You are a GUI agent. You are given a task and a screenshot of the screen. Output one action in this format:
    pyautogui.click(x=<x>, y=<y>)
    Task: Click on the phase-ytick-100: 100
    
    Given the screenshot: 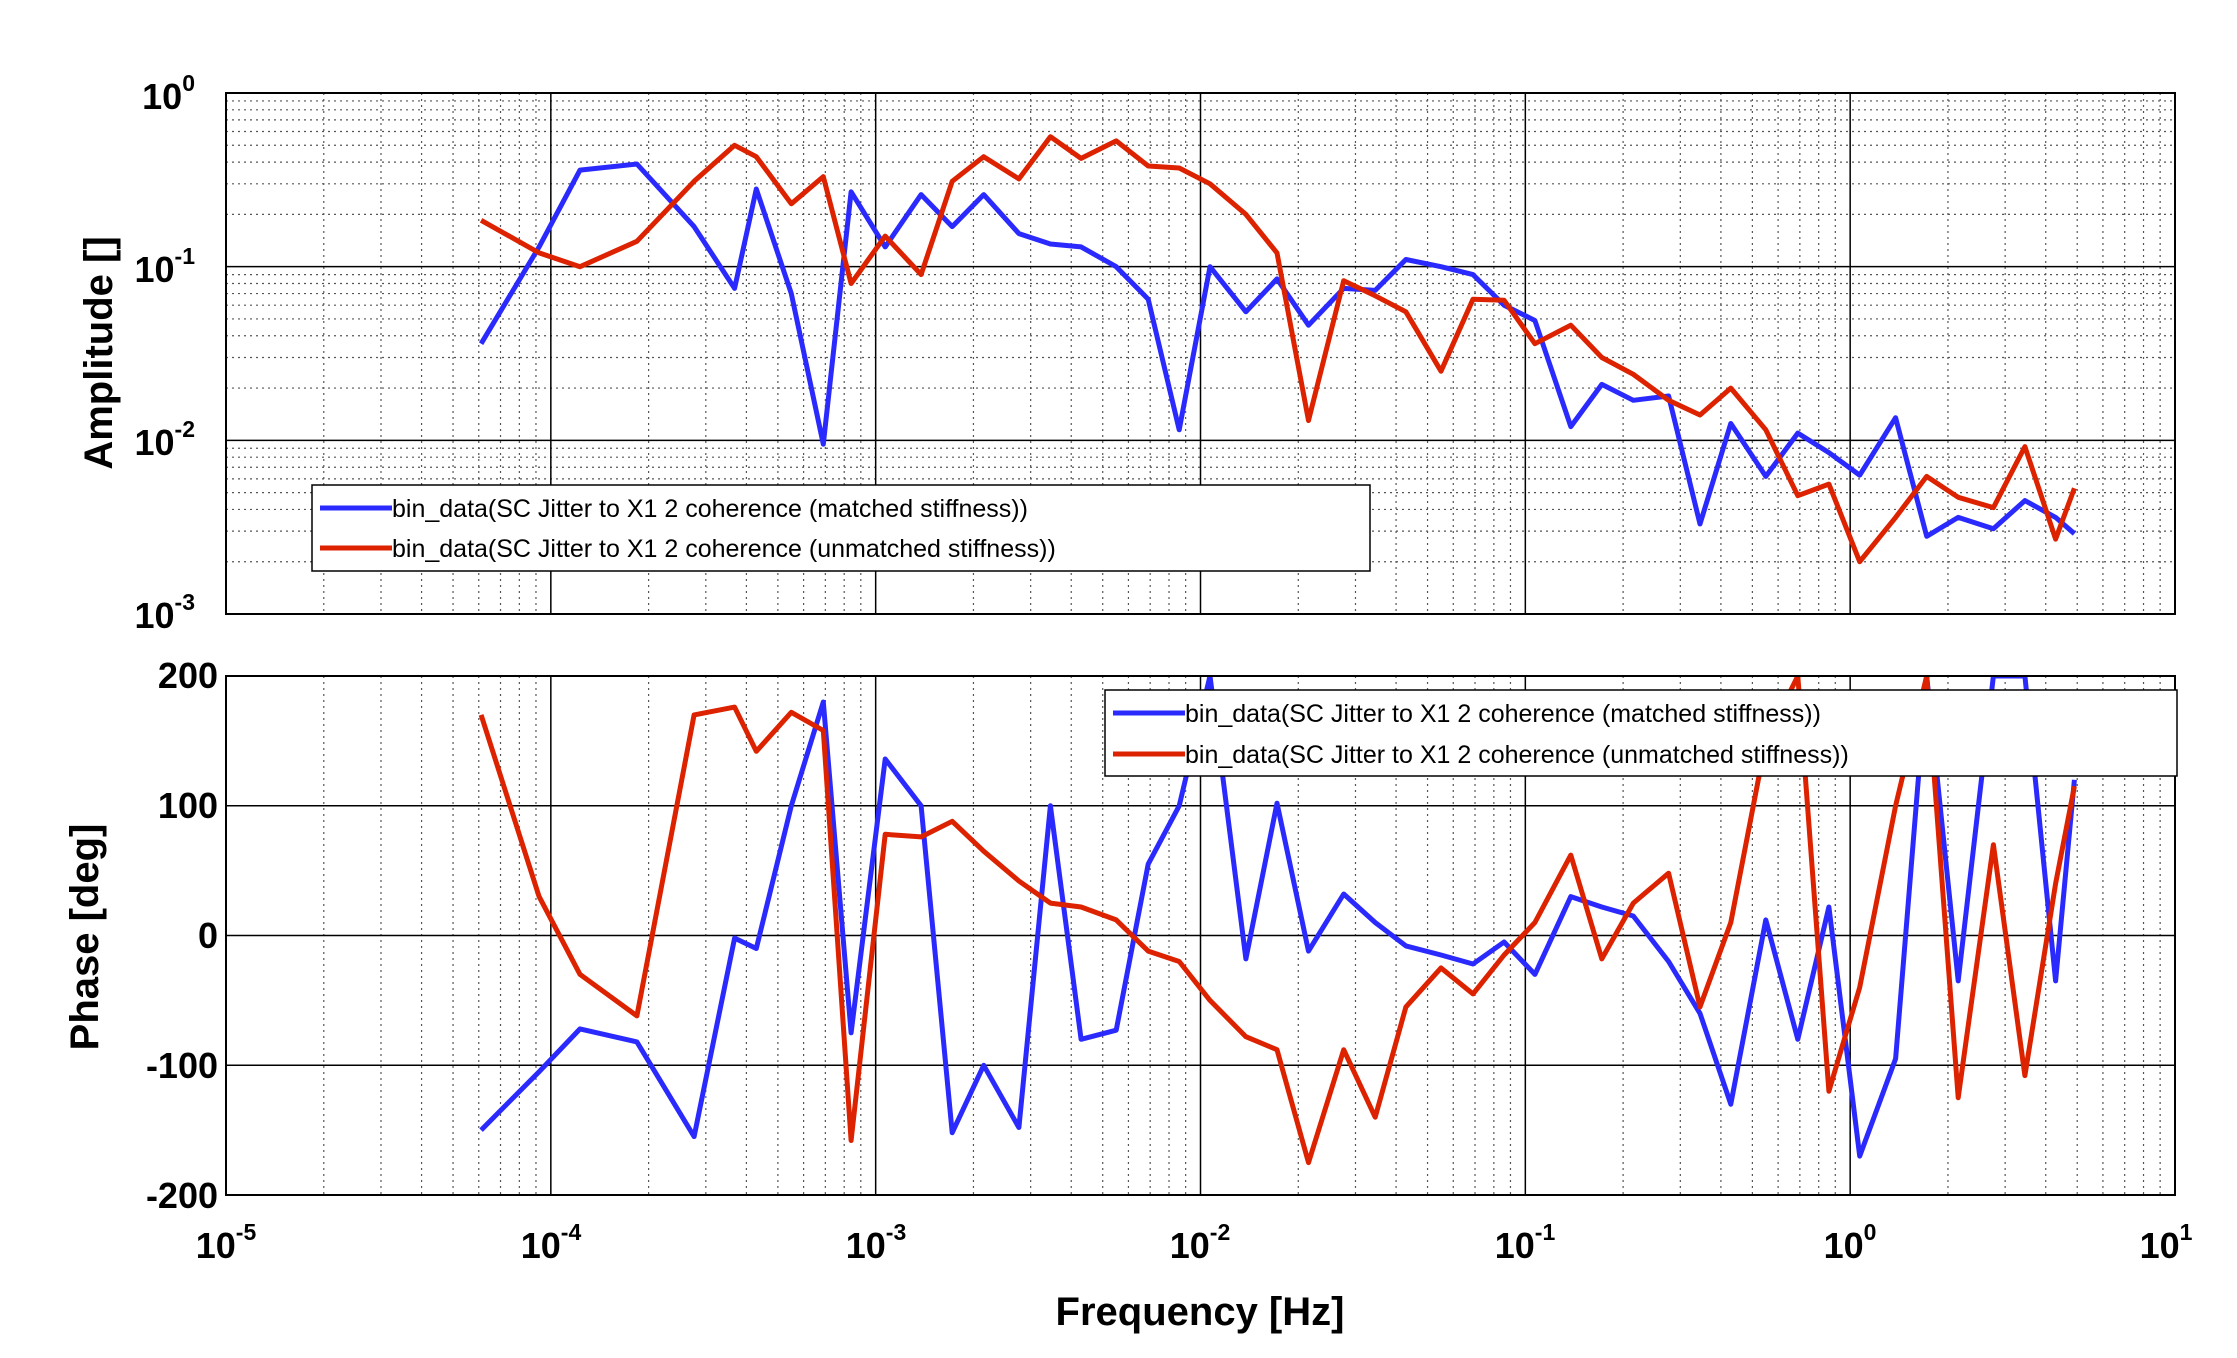 What is the action you would take?
    pyautogui.click(x=188, y=805)
    